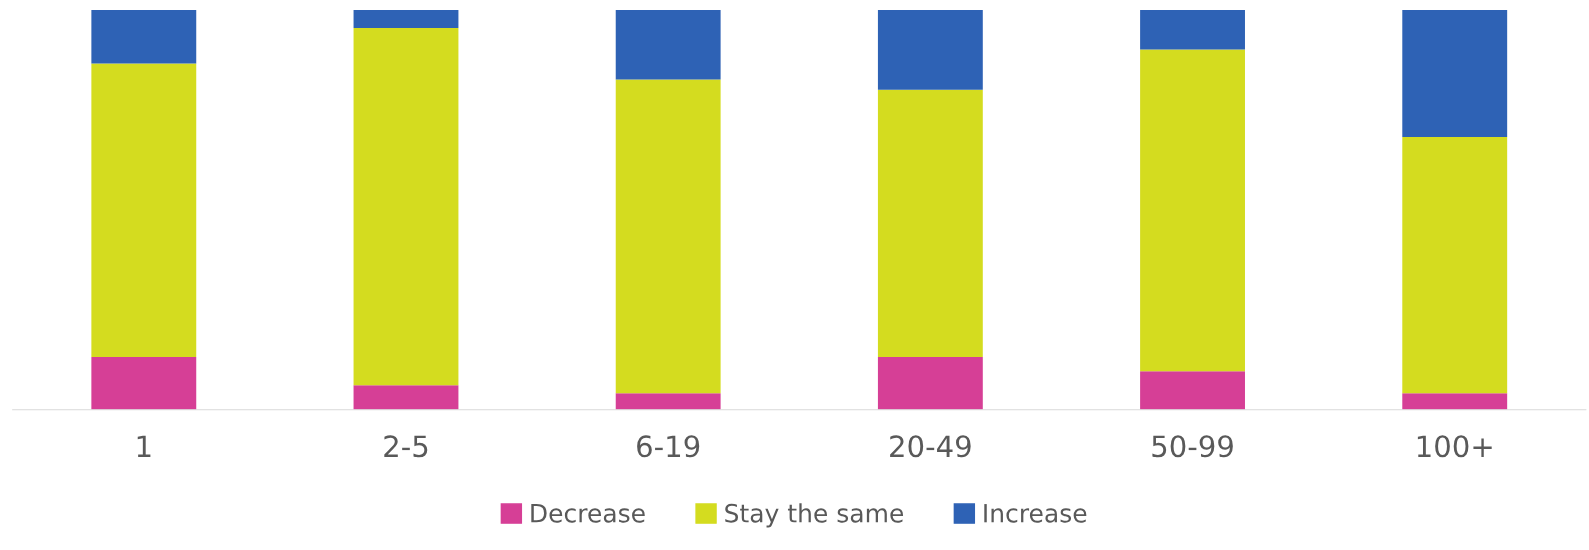 Image resolution: width=1589 pixels, height=550 pixels. I want to click on x-tick-label: 100+, so click(1454, 446).